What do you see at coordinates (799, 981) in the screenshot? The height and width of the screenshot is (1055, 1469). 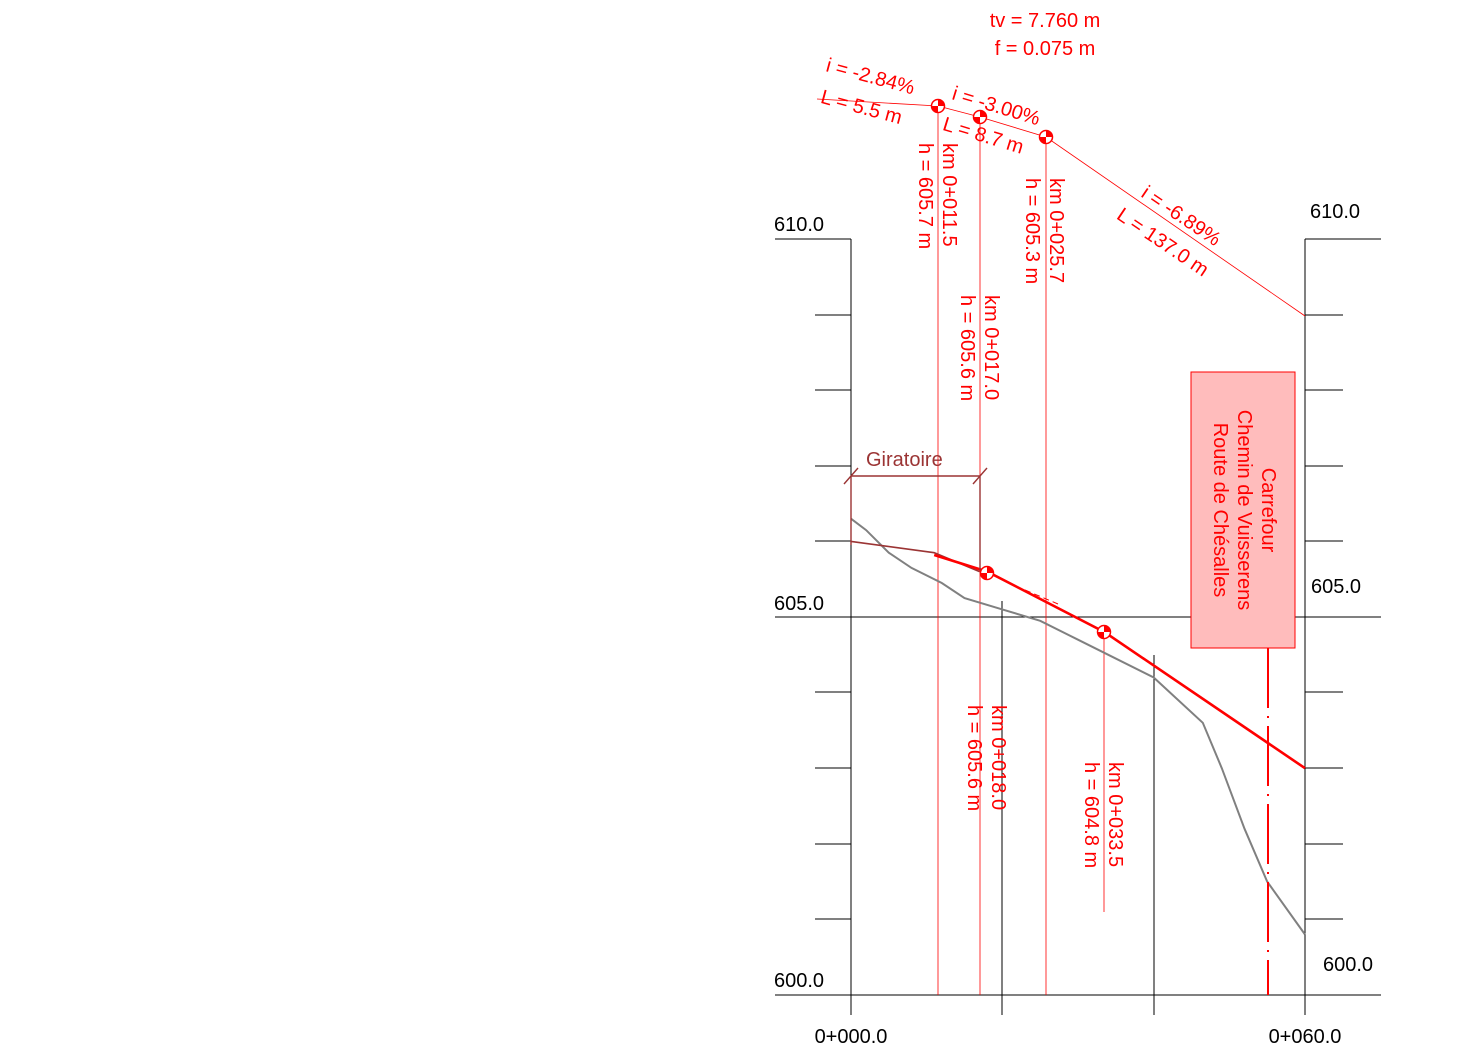 I see `left-elev-label-bottom: 600.0` at bounding box center [799, 981].